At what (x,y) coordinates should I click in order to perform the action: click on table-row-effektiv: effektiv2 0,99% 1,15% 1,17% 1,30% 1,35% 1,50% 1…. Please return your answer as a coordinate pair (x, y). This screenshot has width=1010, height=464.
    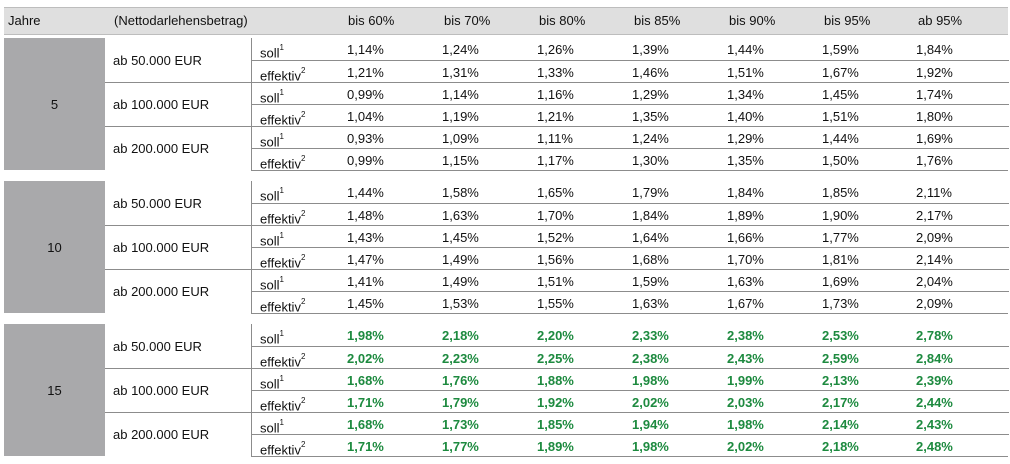
    Looking at the image, I should click on (630, 159).